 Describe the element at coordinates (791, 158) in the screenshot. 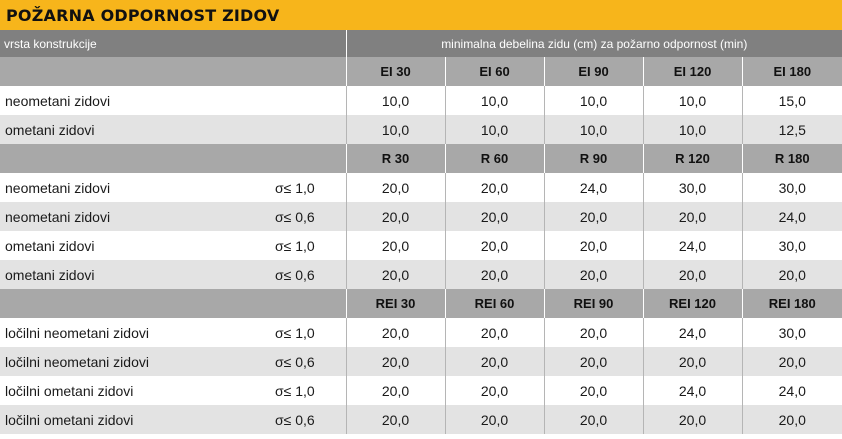

I see `resistance-class-header: R 180` at that location.